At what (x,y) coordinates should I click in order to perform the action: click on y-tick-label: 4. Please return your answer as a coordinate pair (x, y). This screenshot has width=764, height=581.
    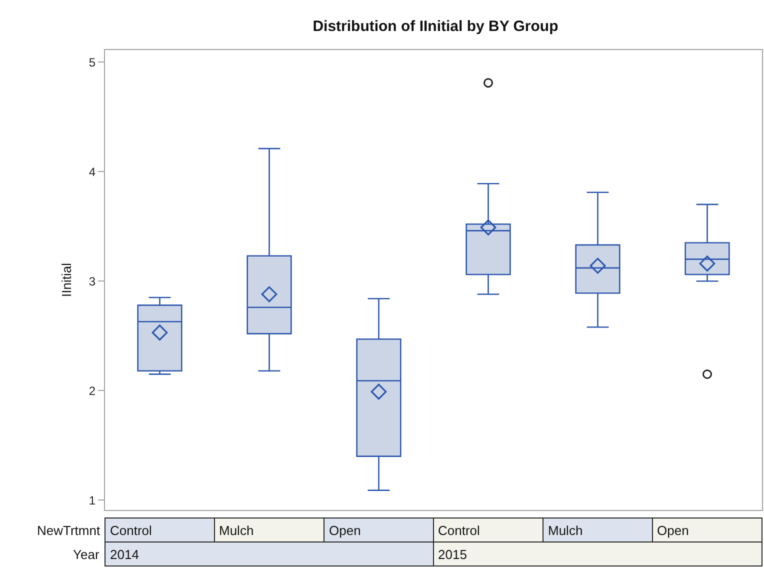
    Looking at the image, I should click on (92, 171).